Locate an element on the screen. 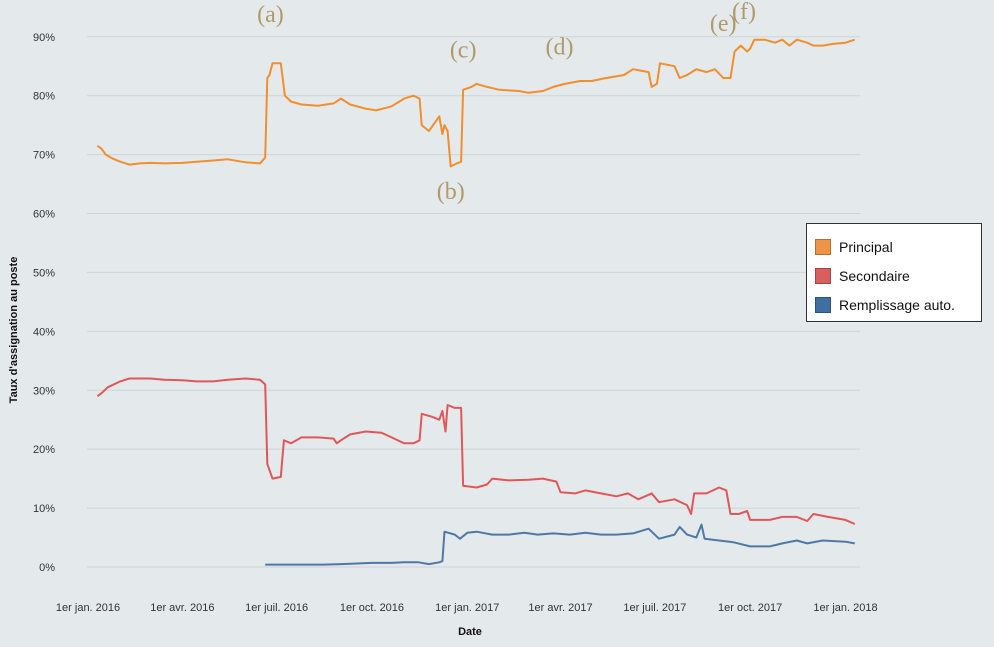 This screenshot has height=647, width=994. y-axis-label: Taux d'assignation au poste is located at coordinates (14, 330).